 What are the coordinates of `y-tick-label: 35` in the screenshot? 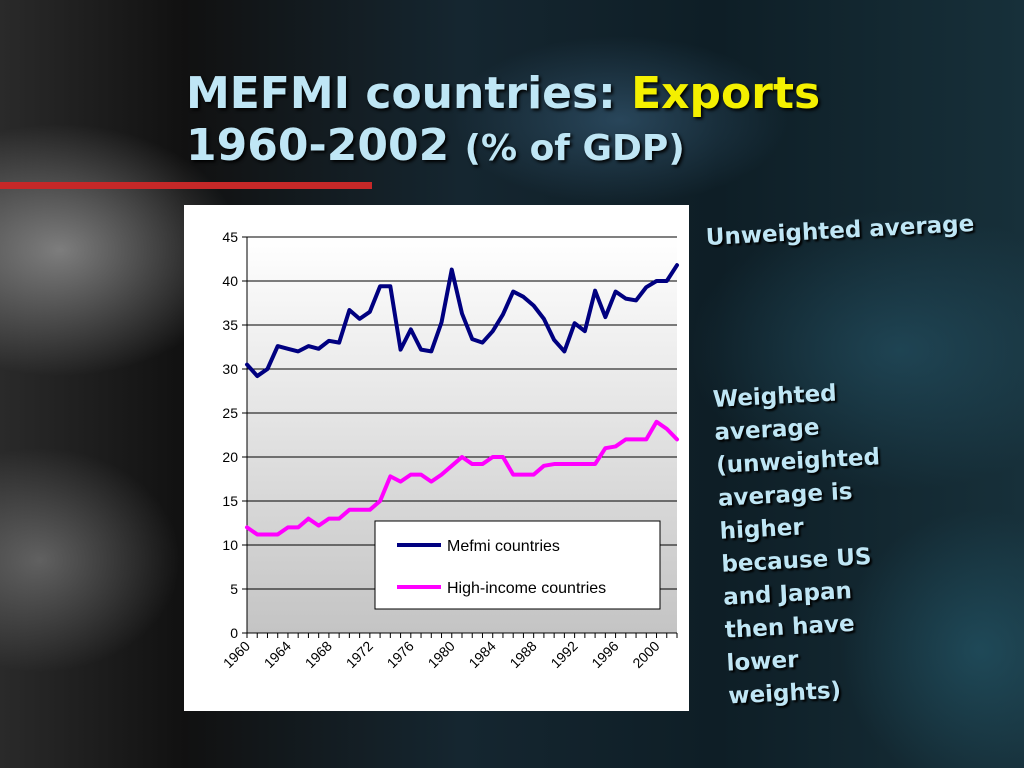 It's located at (230, 325).